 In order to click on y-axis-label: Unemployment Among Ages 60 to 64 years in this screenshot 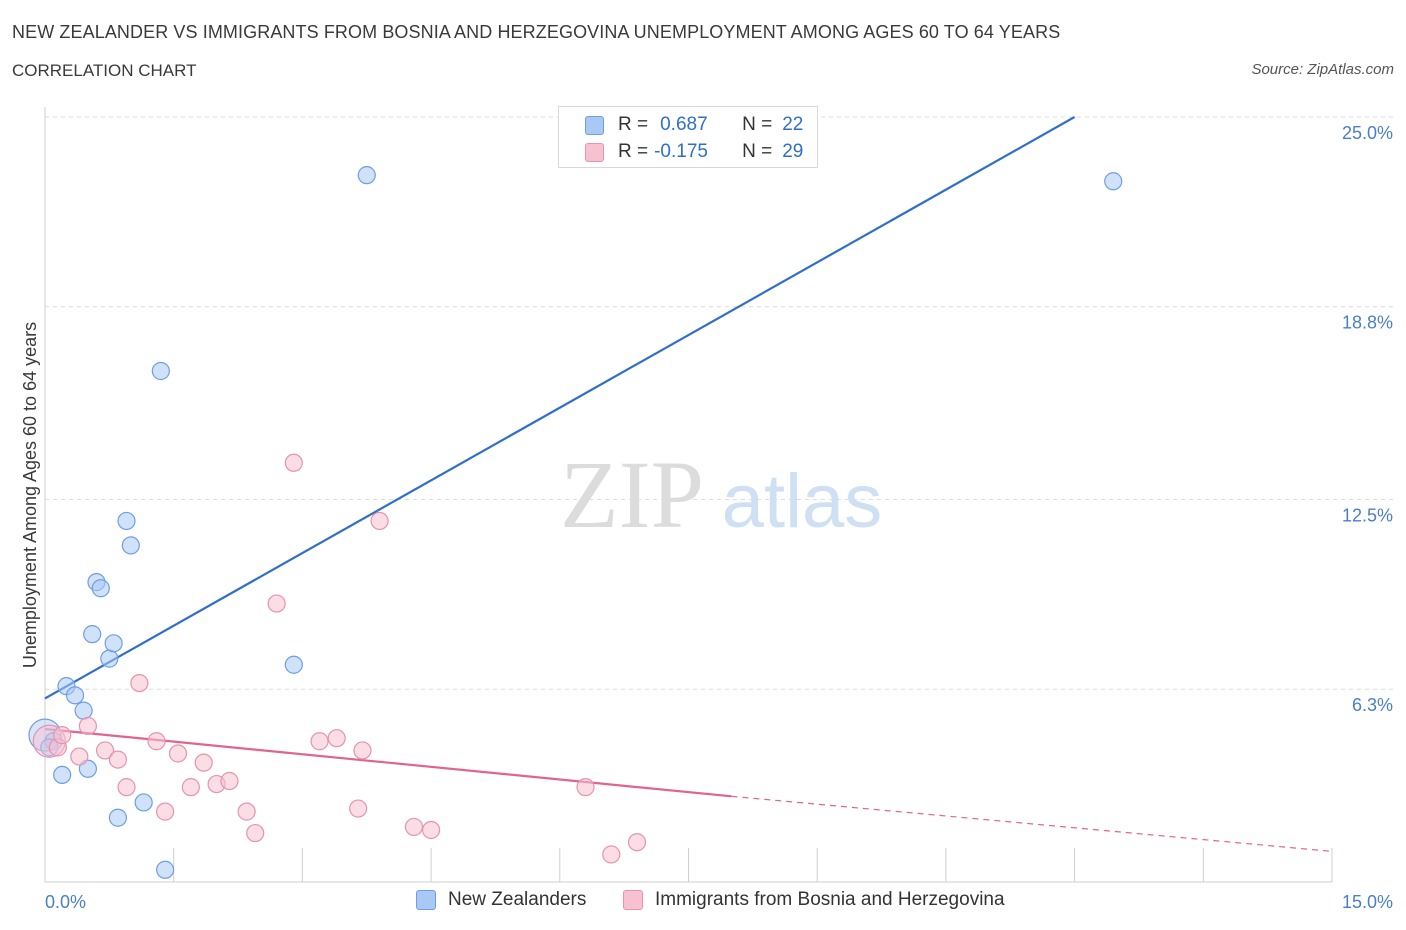, I will do `click(30, 495)`.